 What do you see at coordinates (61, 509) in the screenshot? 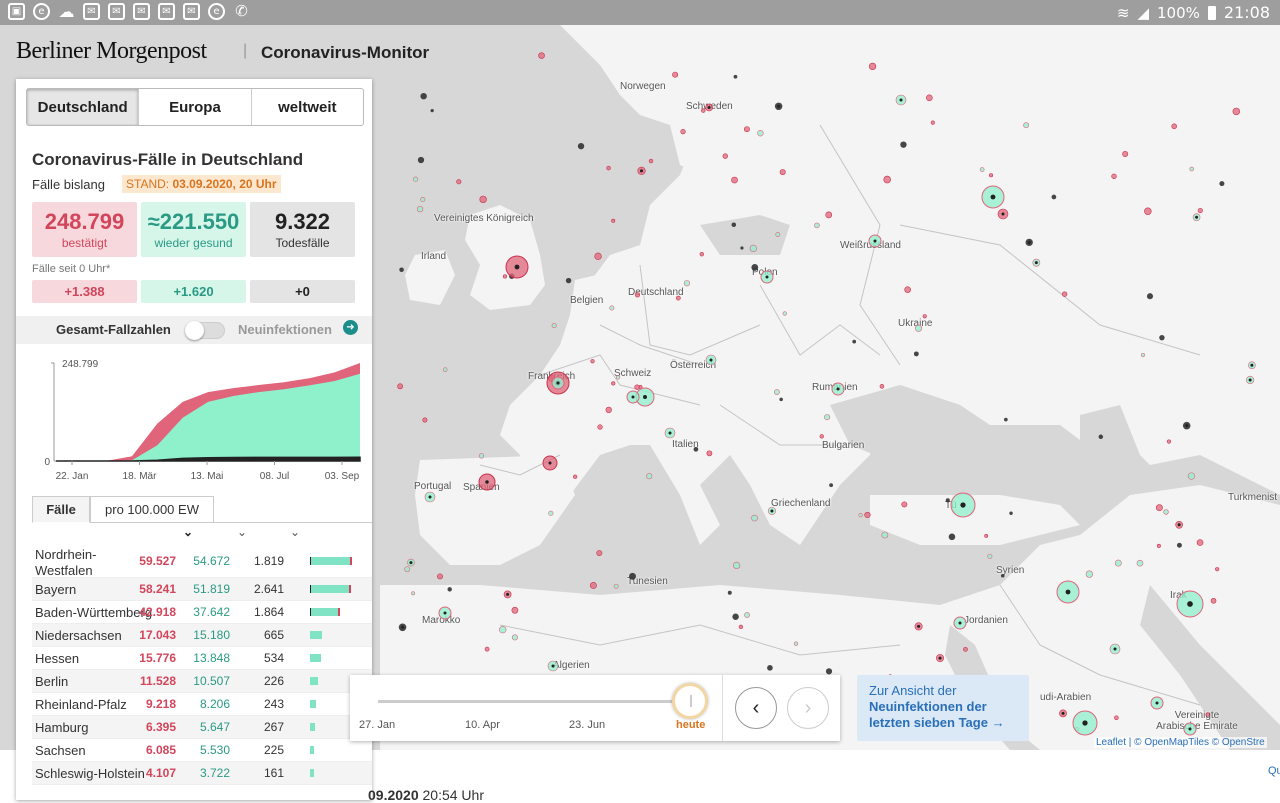
I see `tab-faelle: Fälle` at bounding box center [61, 509].